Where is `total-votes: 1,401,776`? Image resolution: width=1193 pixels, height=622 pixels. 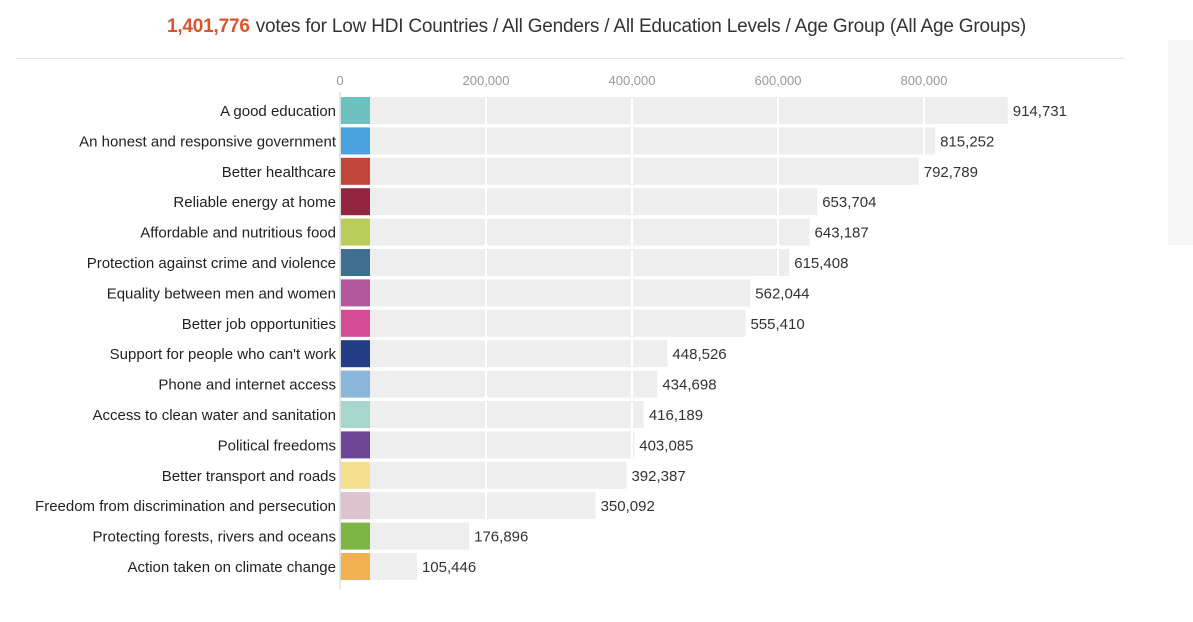 total-votes: 1,401,776 is located at coordinates (208, 26).